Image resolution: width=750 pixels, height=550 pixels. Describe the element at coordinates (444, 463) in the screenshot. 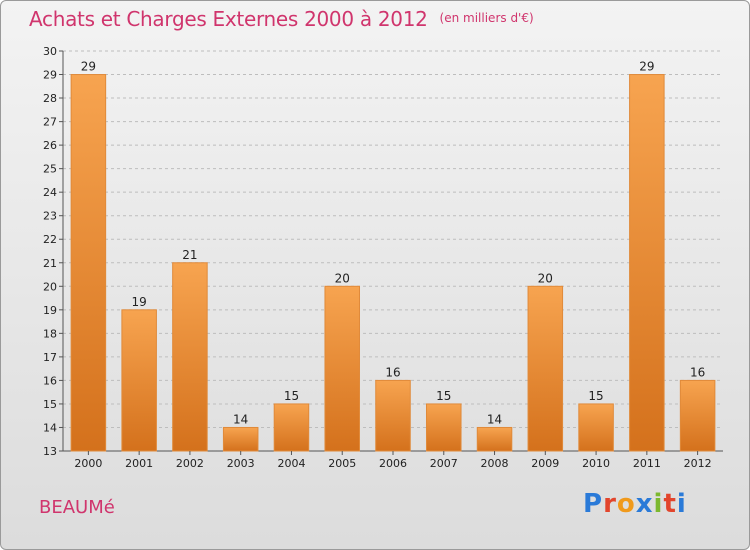

I see `x-tick-label: 2007` at that location.